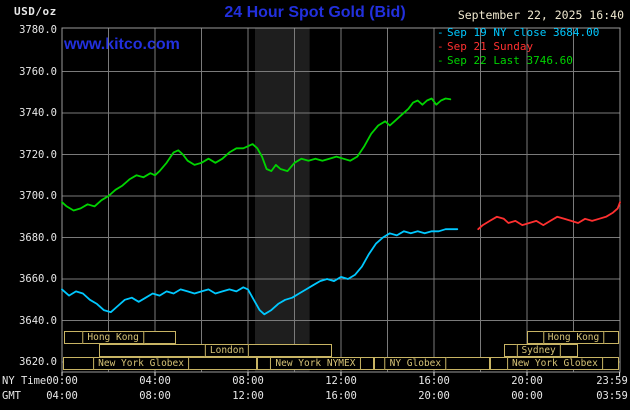 This screenshot has width=630, height=410. I want to click on session-label: Sydney, so click(538, 350).